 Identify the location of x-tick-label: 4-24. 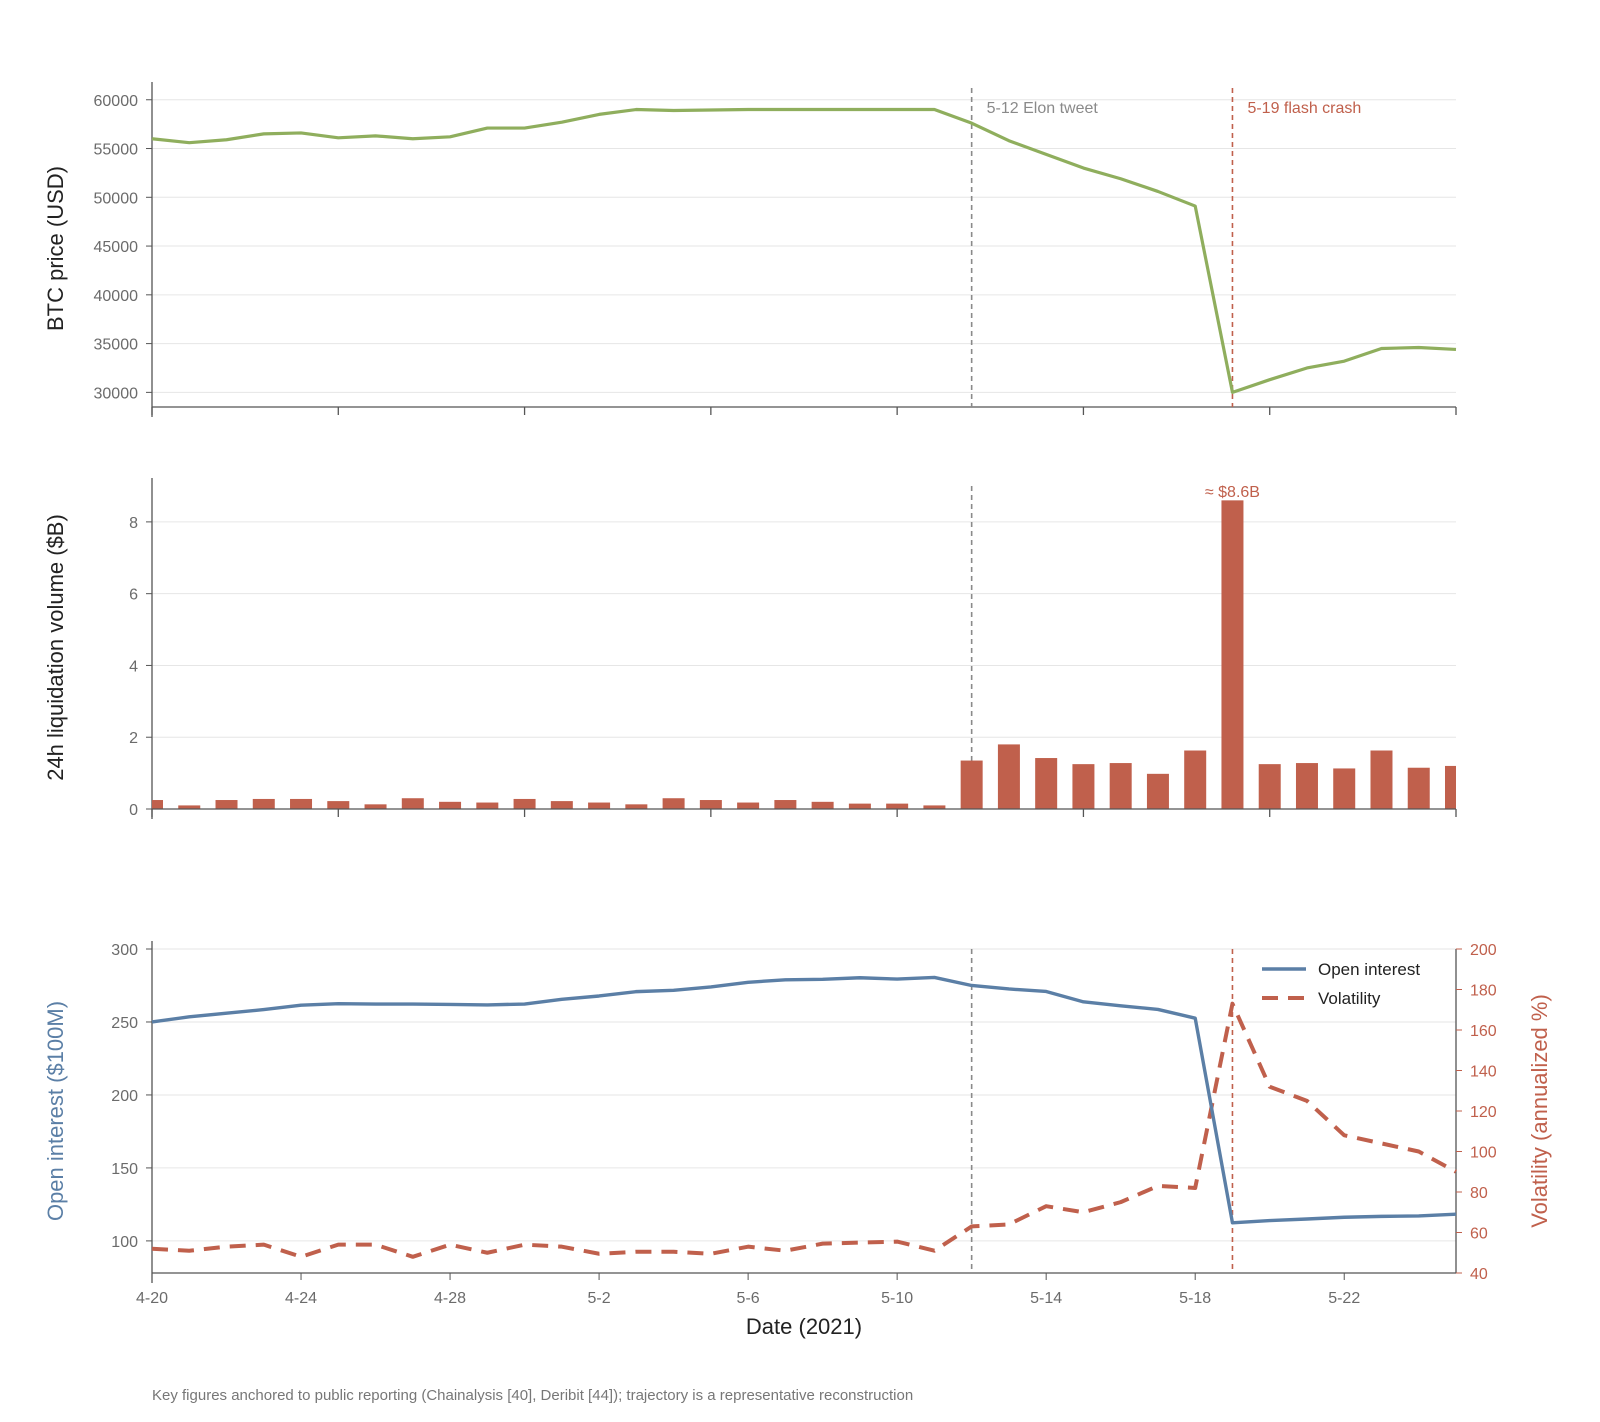
(301, 1298).